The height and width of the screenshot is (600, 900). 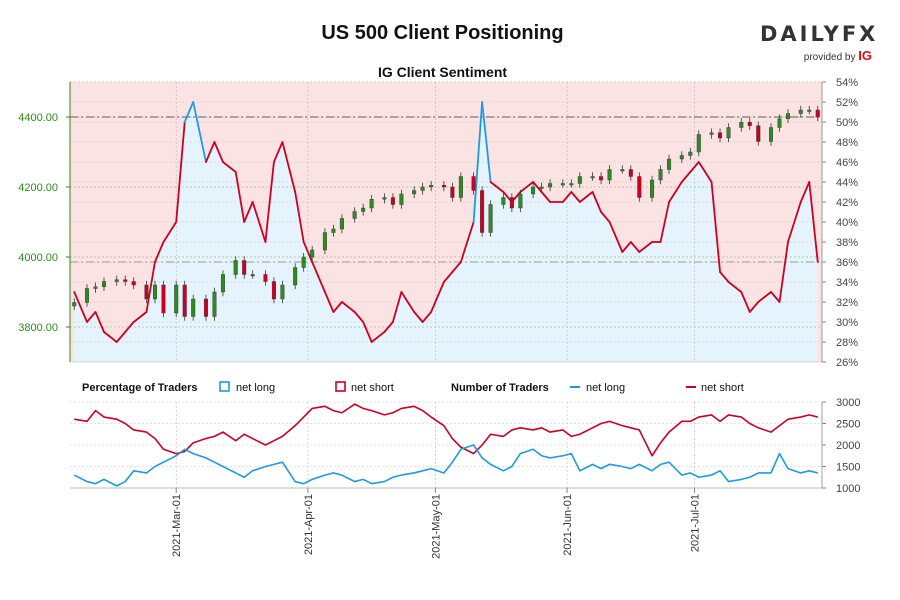 I want to click on logo-provided-by: provided by IG, so click(x=837, y=55).